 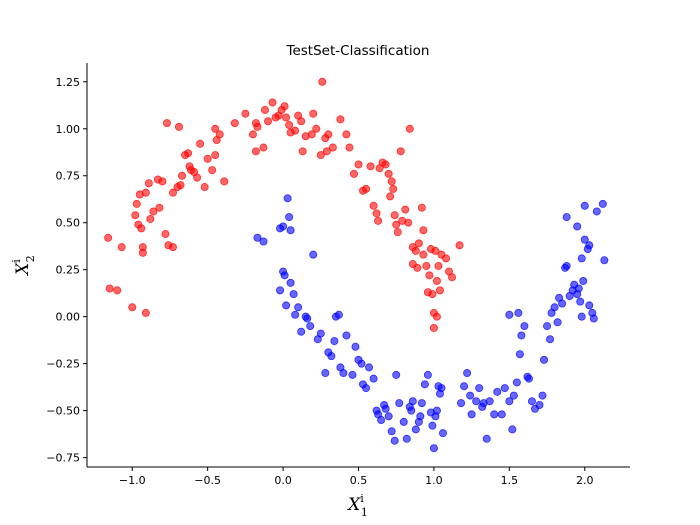 What do you see at coordinates (23, 269) in the screenshot?
I see `y-axis-label-base: X` at bounding box center [23, 269].